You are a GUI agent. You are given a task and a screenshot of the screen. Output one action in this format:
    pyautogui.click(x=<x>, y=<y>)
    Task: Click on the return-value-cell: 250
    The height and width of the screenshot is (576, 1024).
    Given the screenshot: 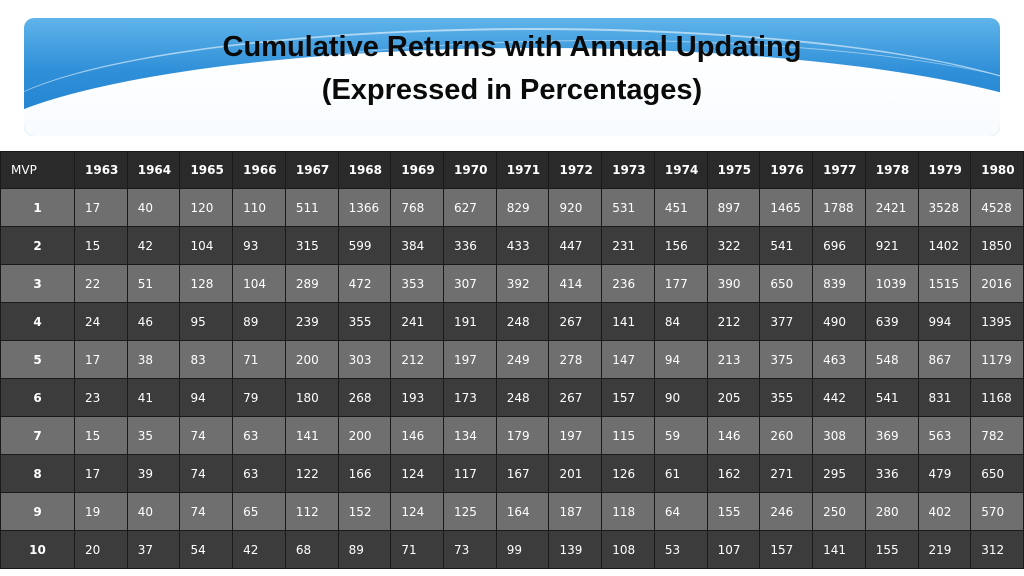 What is the action you would take?
    pyautogui.click(x=839, y=511)
    